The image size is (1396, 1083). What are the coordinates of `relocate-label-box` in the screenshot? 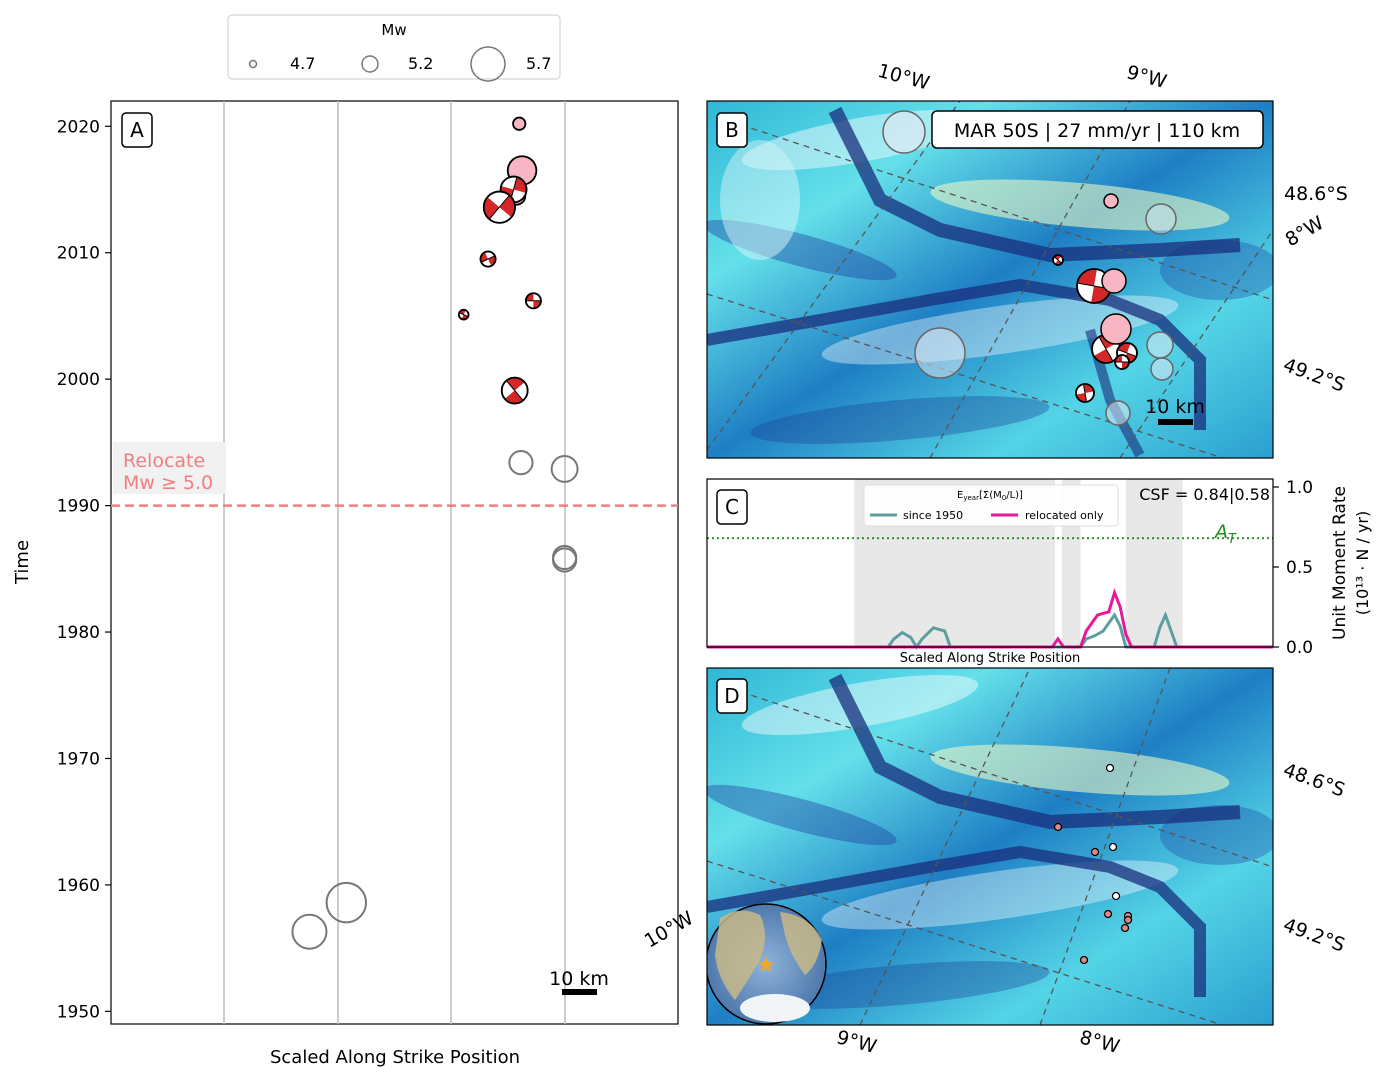 It's located at (169, 468).